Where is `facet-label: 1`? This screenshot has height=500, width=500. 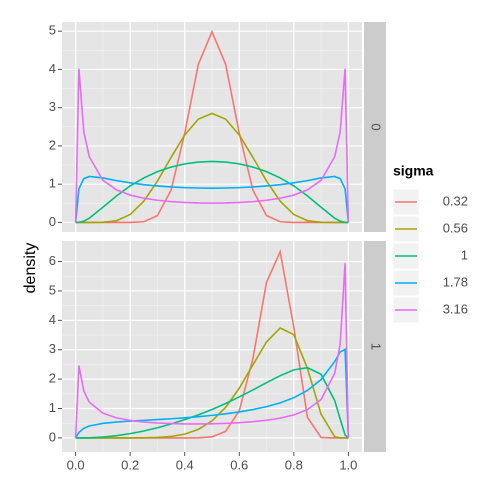 facet-label: 1 is located at coordinates (376, 346).